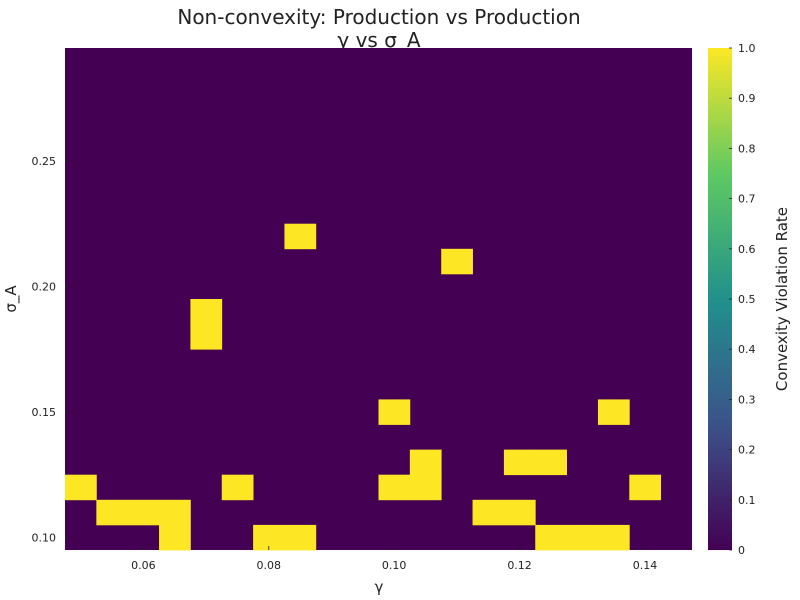 This screenshot has height=600, width=800. I want to click on x-tick-label: 0.08, so click(269, 565).